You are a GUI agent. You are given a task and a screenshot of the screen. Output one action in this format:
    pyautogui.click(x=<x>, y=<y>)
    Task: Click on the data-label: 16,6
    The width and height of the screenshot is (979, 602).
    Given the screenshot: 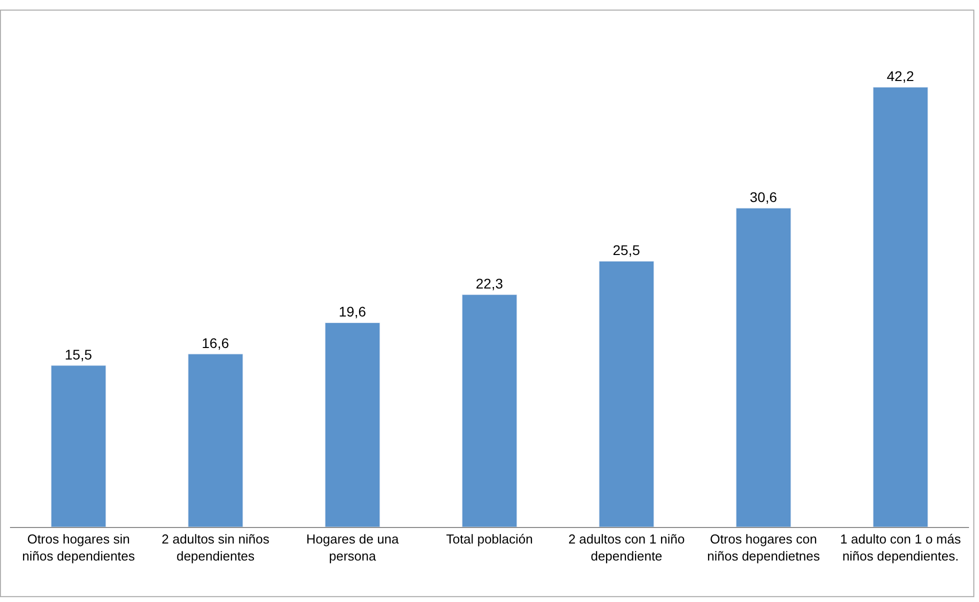 What is the action you would take?
    pyautogui.click(x=216, y=342)
    